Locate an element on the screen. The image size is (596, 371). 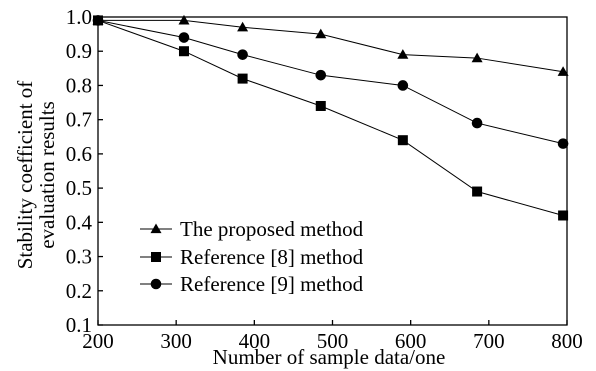
x-tick-label: 200 is located at coordinates (98, 341).